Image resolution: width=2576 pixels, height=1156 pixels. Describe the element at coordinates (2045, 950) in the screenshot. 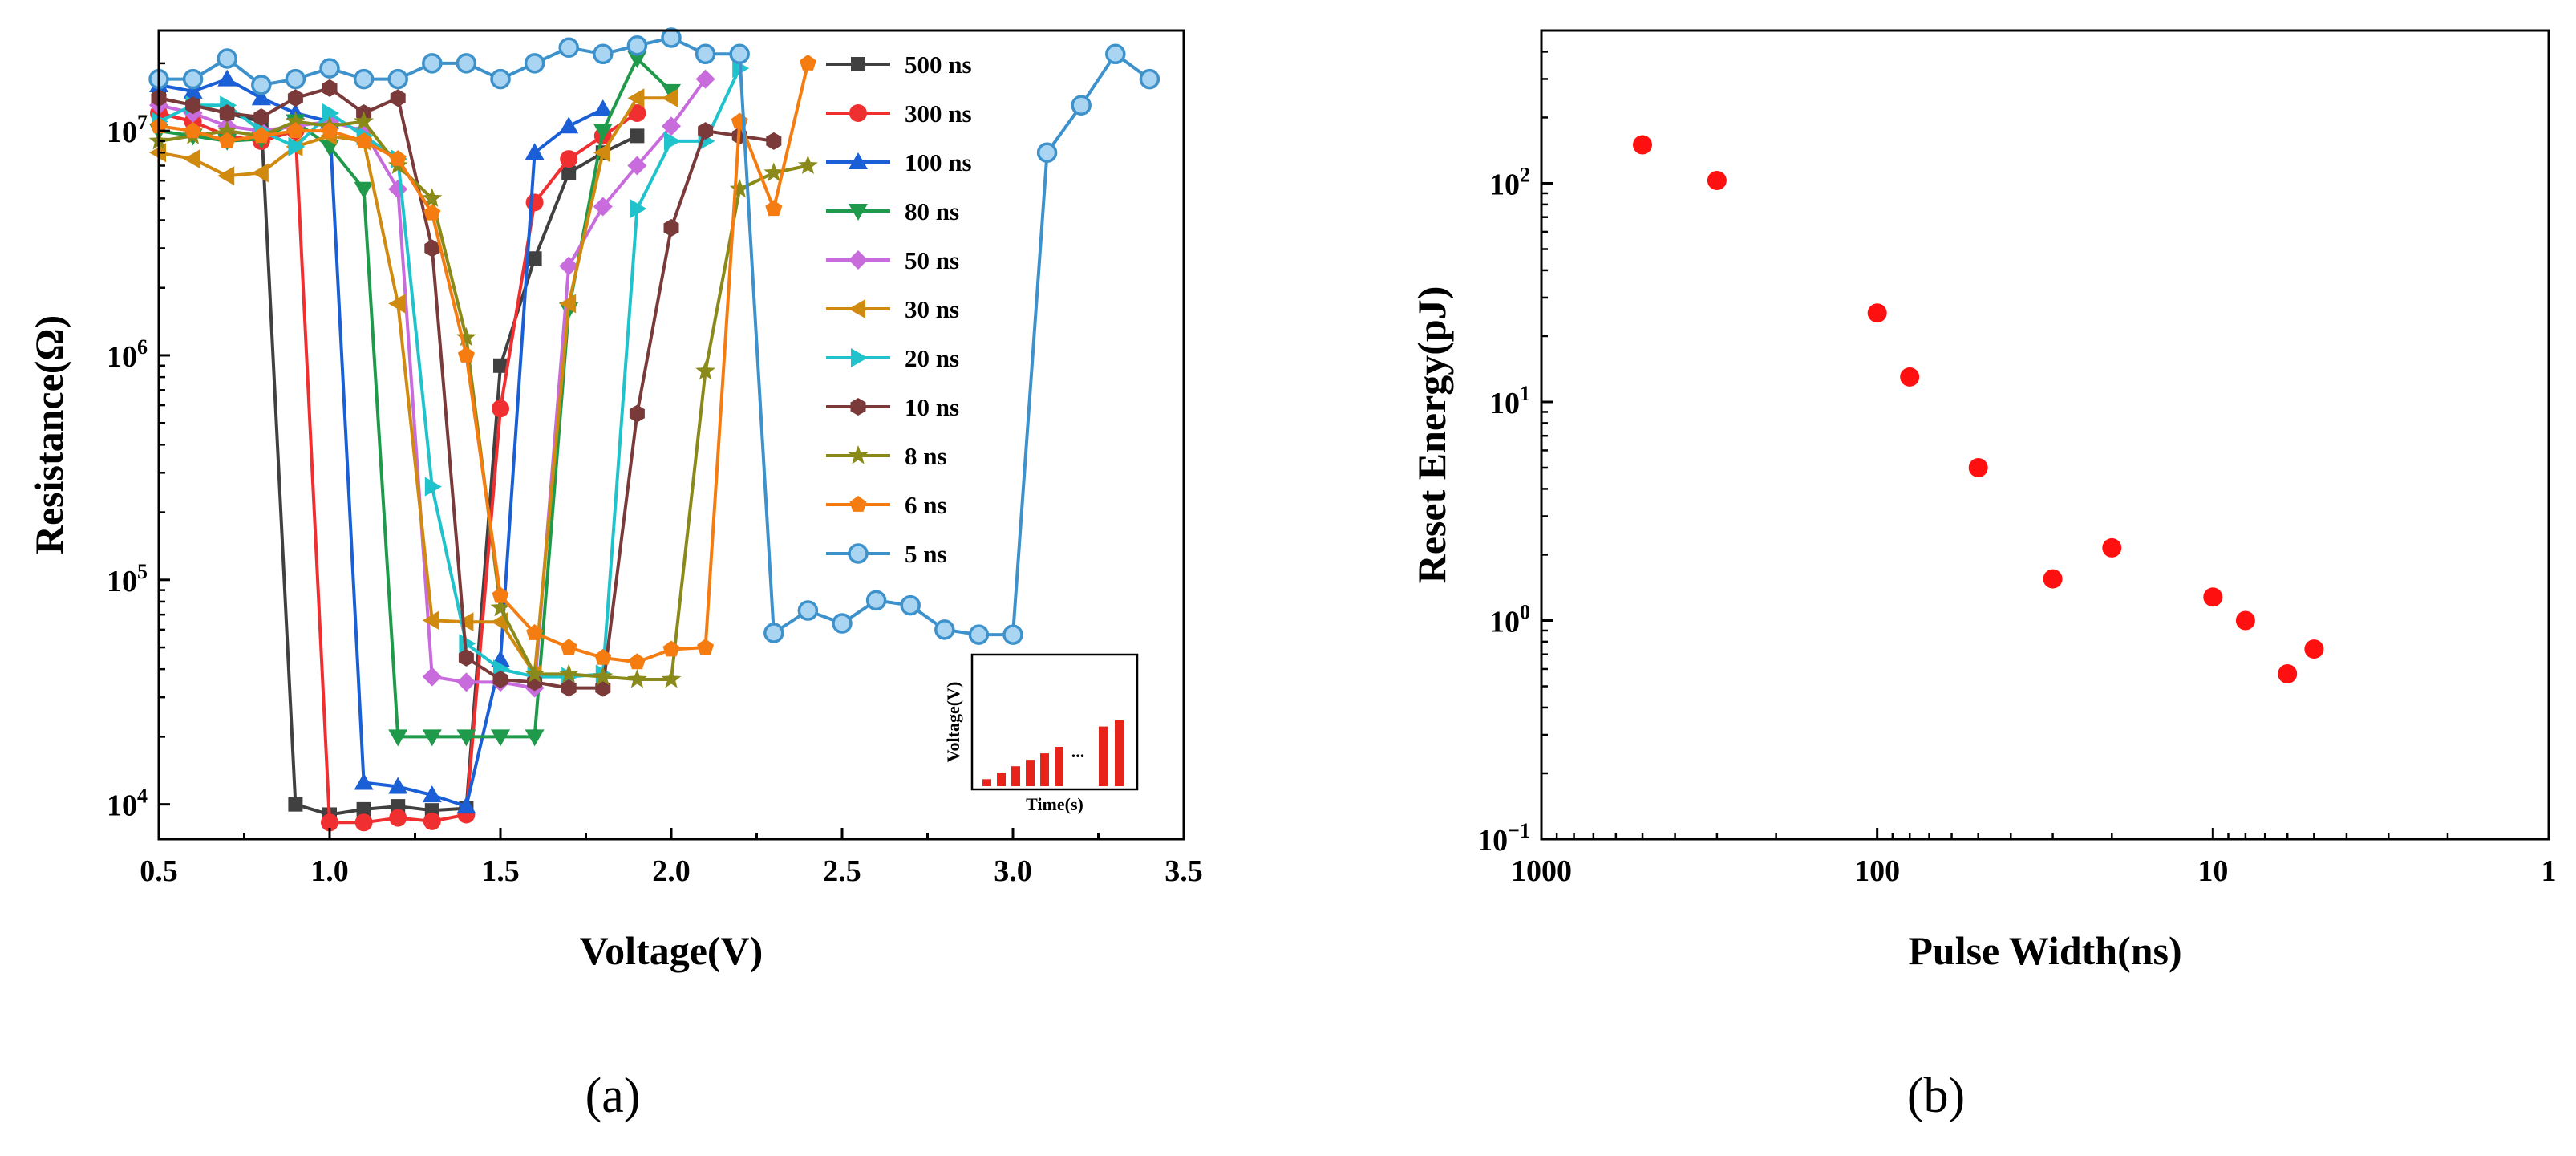

I see `chart-b-x-axis-title: Pulse Width(ns)` at that location.